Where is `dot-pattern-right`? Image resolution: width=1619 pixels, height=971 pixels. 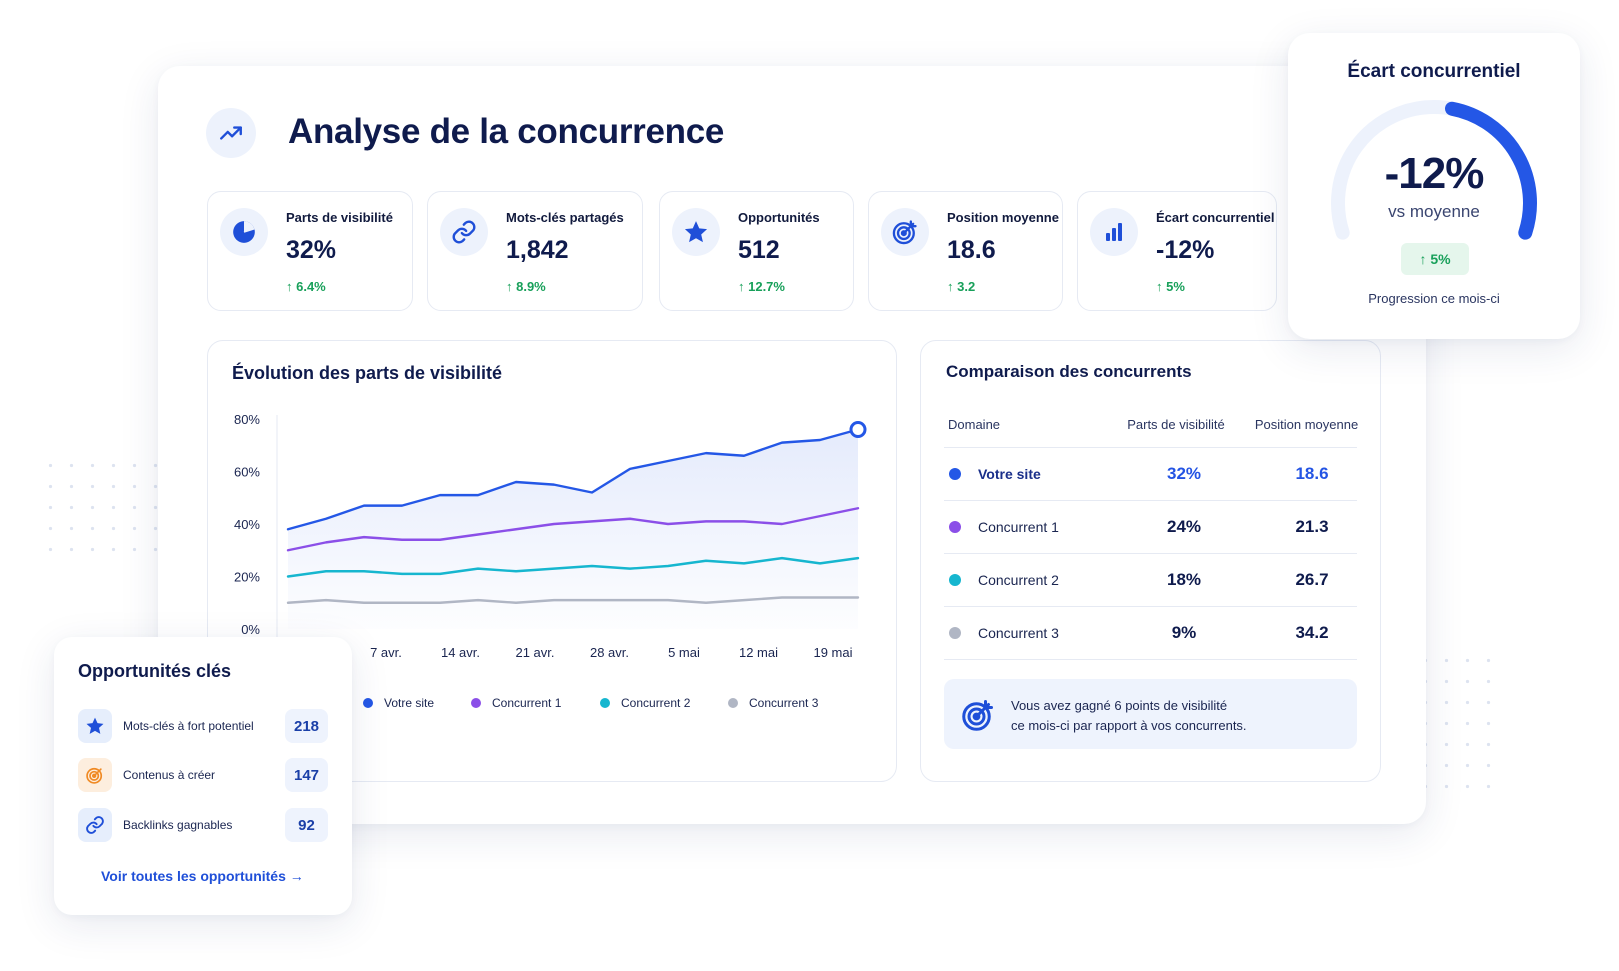
dot-pattern-right is located at coordinates (1460, 725).